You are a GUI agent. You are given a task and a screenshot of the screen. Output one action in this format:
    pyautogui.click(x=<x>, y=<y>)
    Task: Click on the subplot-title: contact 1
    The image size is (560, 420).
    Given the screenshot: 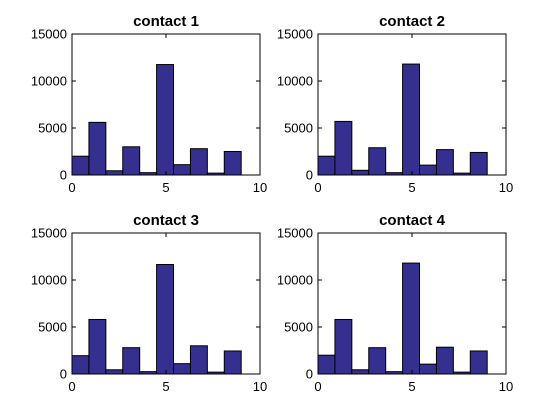 What is the action you would take?
    pyautogui.click(x=166, y=21)
    